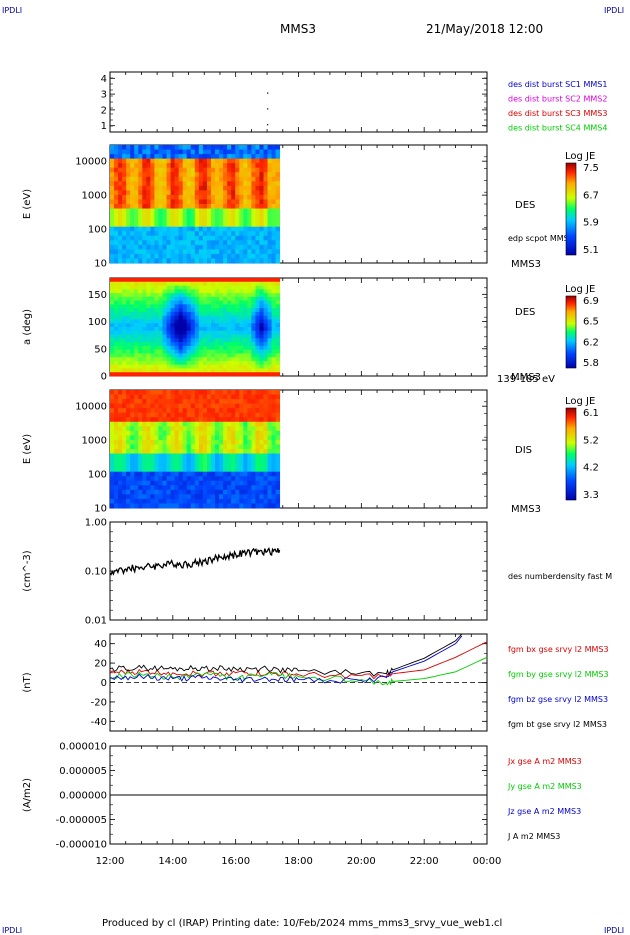 The image size is (630, 935). I want to click on colorbar-tick-label: 5.9, so click(591, 223).